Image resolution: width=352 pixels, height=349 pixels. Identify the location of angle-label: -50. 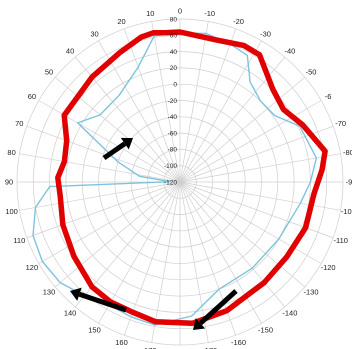
(311, 72).